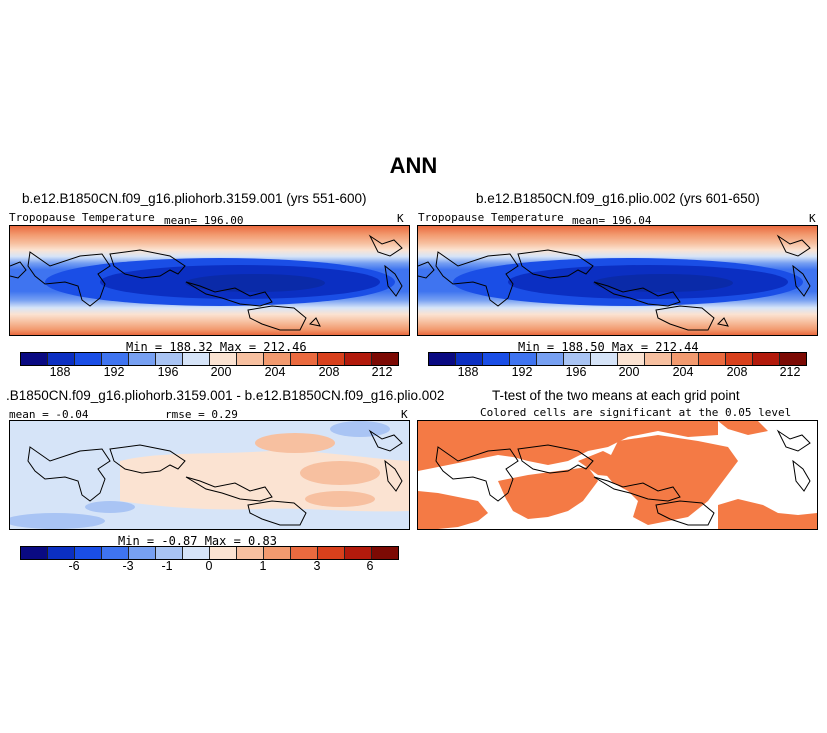 This screenshot has width=827, height=733. Describe the element at coordinates (617, 280) in the screenshot. I see `panel2-map` at that location.